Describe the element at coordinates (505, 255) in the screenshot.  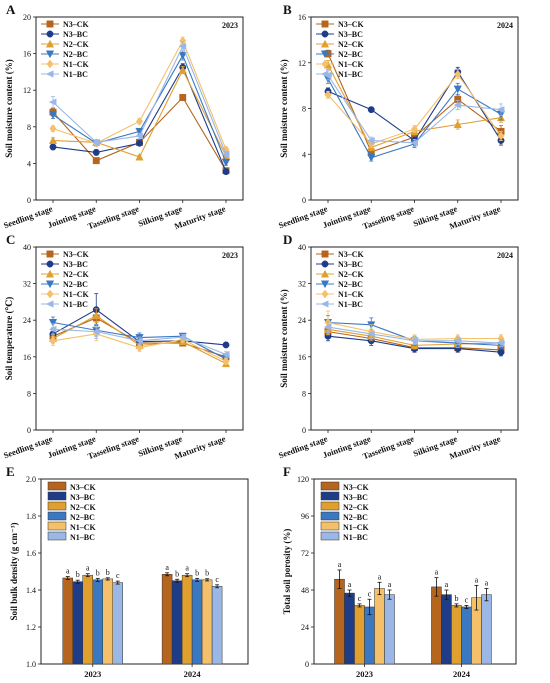
I see `year-label: 2024` at that location.